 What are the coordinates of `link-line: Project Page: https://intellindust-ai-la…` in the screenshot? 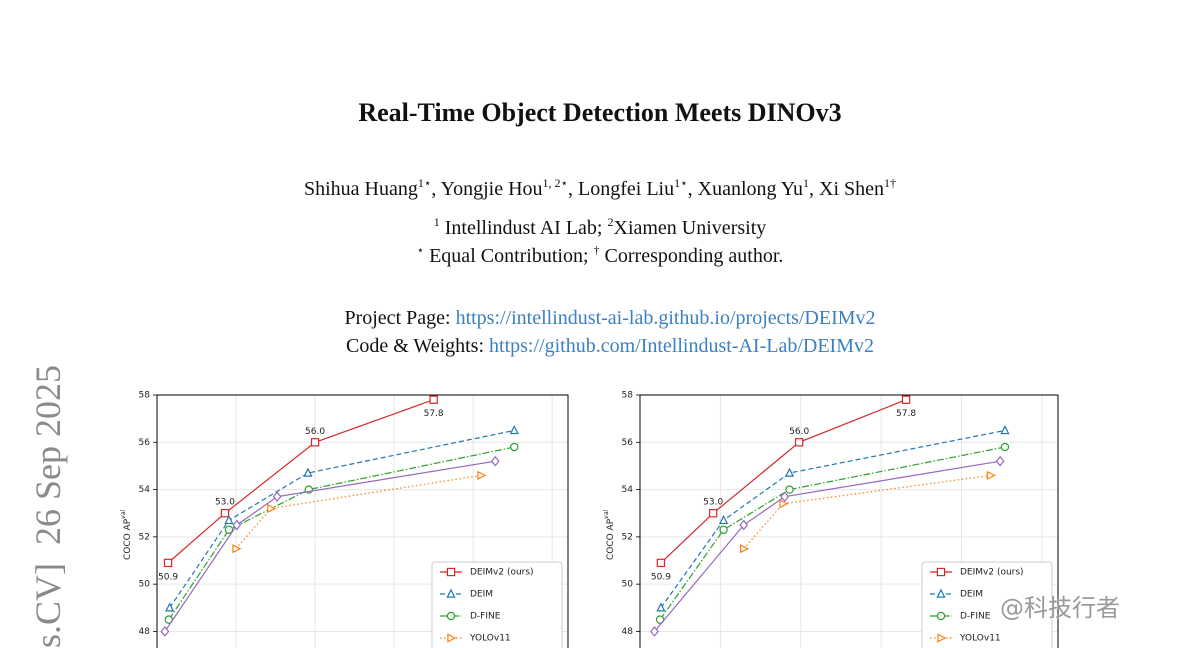 It's located at (600, 318).